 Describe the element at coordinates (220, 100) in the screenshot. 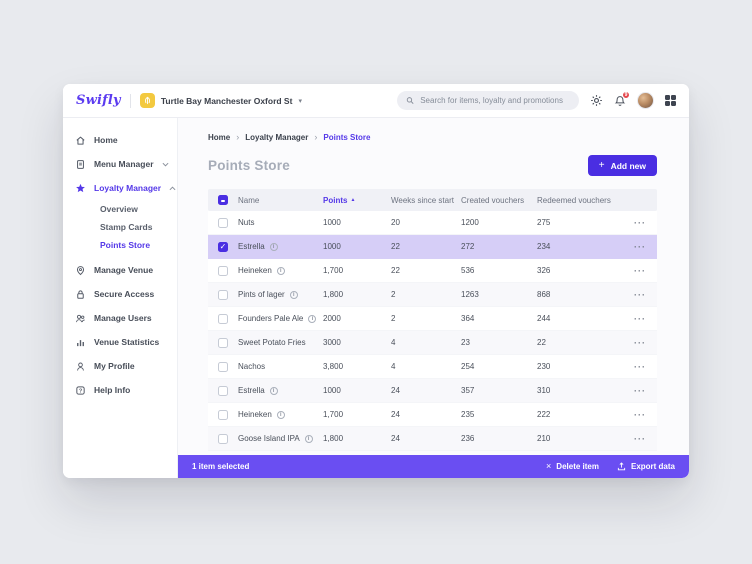

I see `venue-selector: Turtle Bay Manchester Oxford St ▾` at that location.